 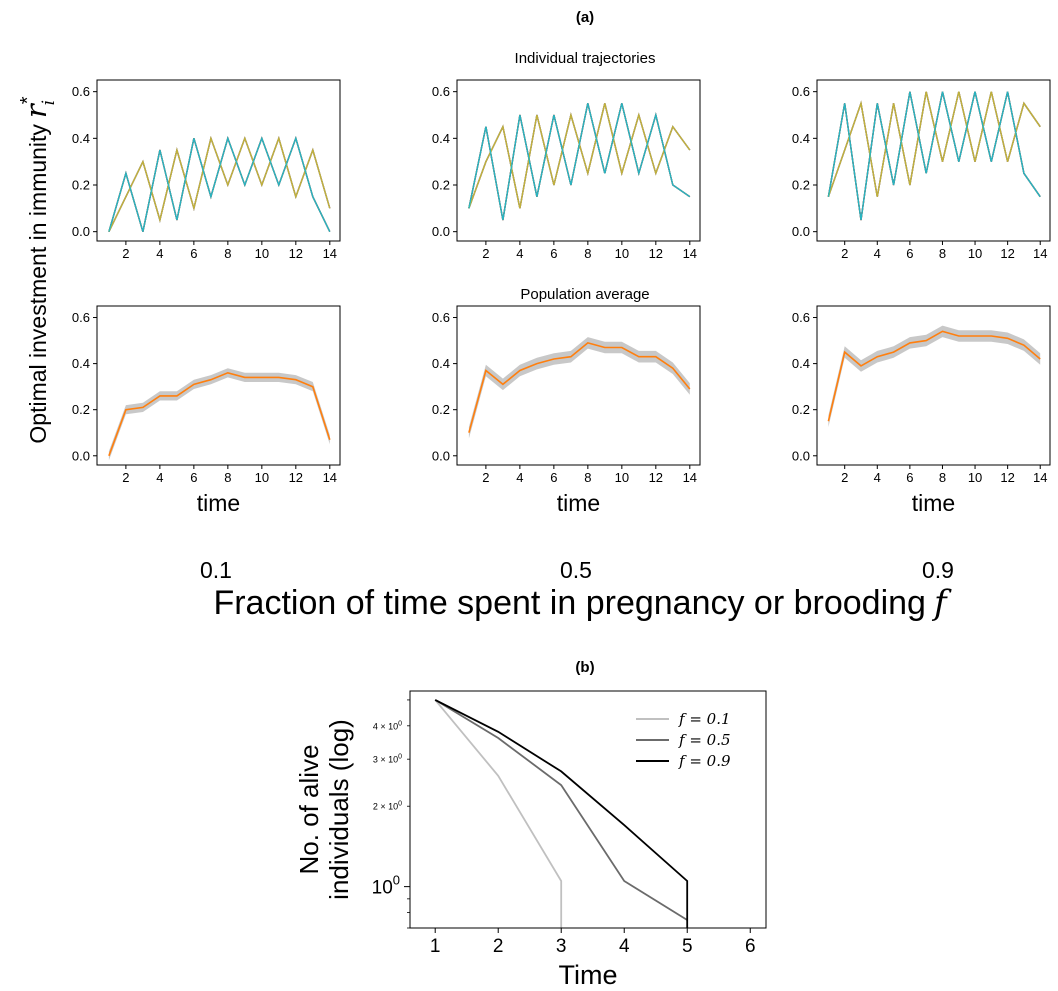 I want to click on shared-xlabel-symbol: f, so click(x=941, y=603).